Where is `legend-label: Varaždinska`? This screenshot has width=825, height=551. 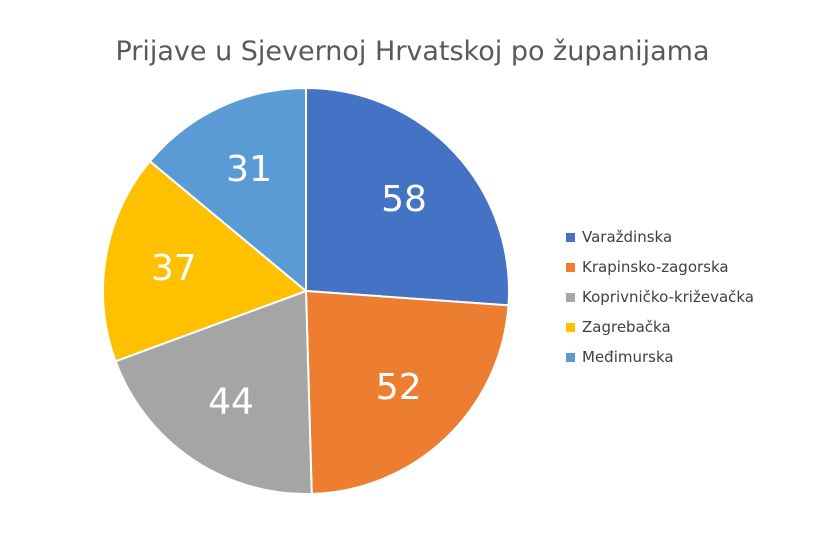
legend-label: Varaždinska is located at coordinates (627, 237).